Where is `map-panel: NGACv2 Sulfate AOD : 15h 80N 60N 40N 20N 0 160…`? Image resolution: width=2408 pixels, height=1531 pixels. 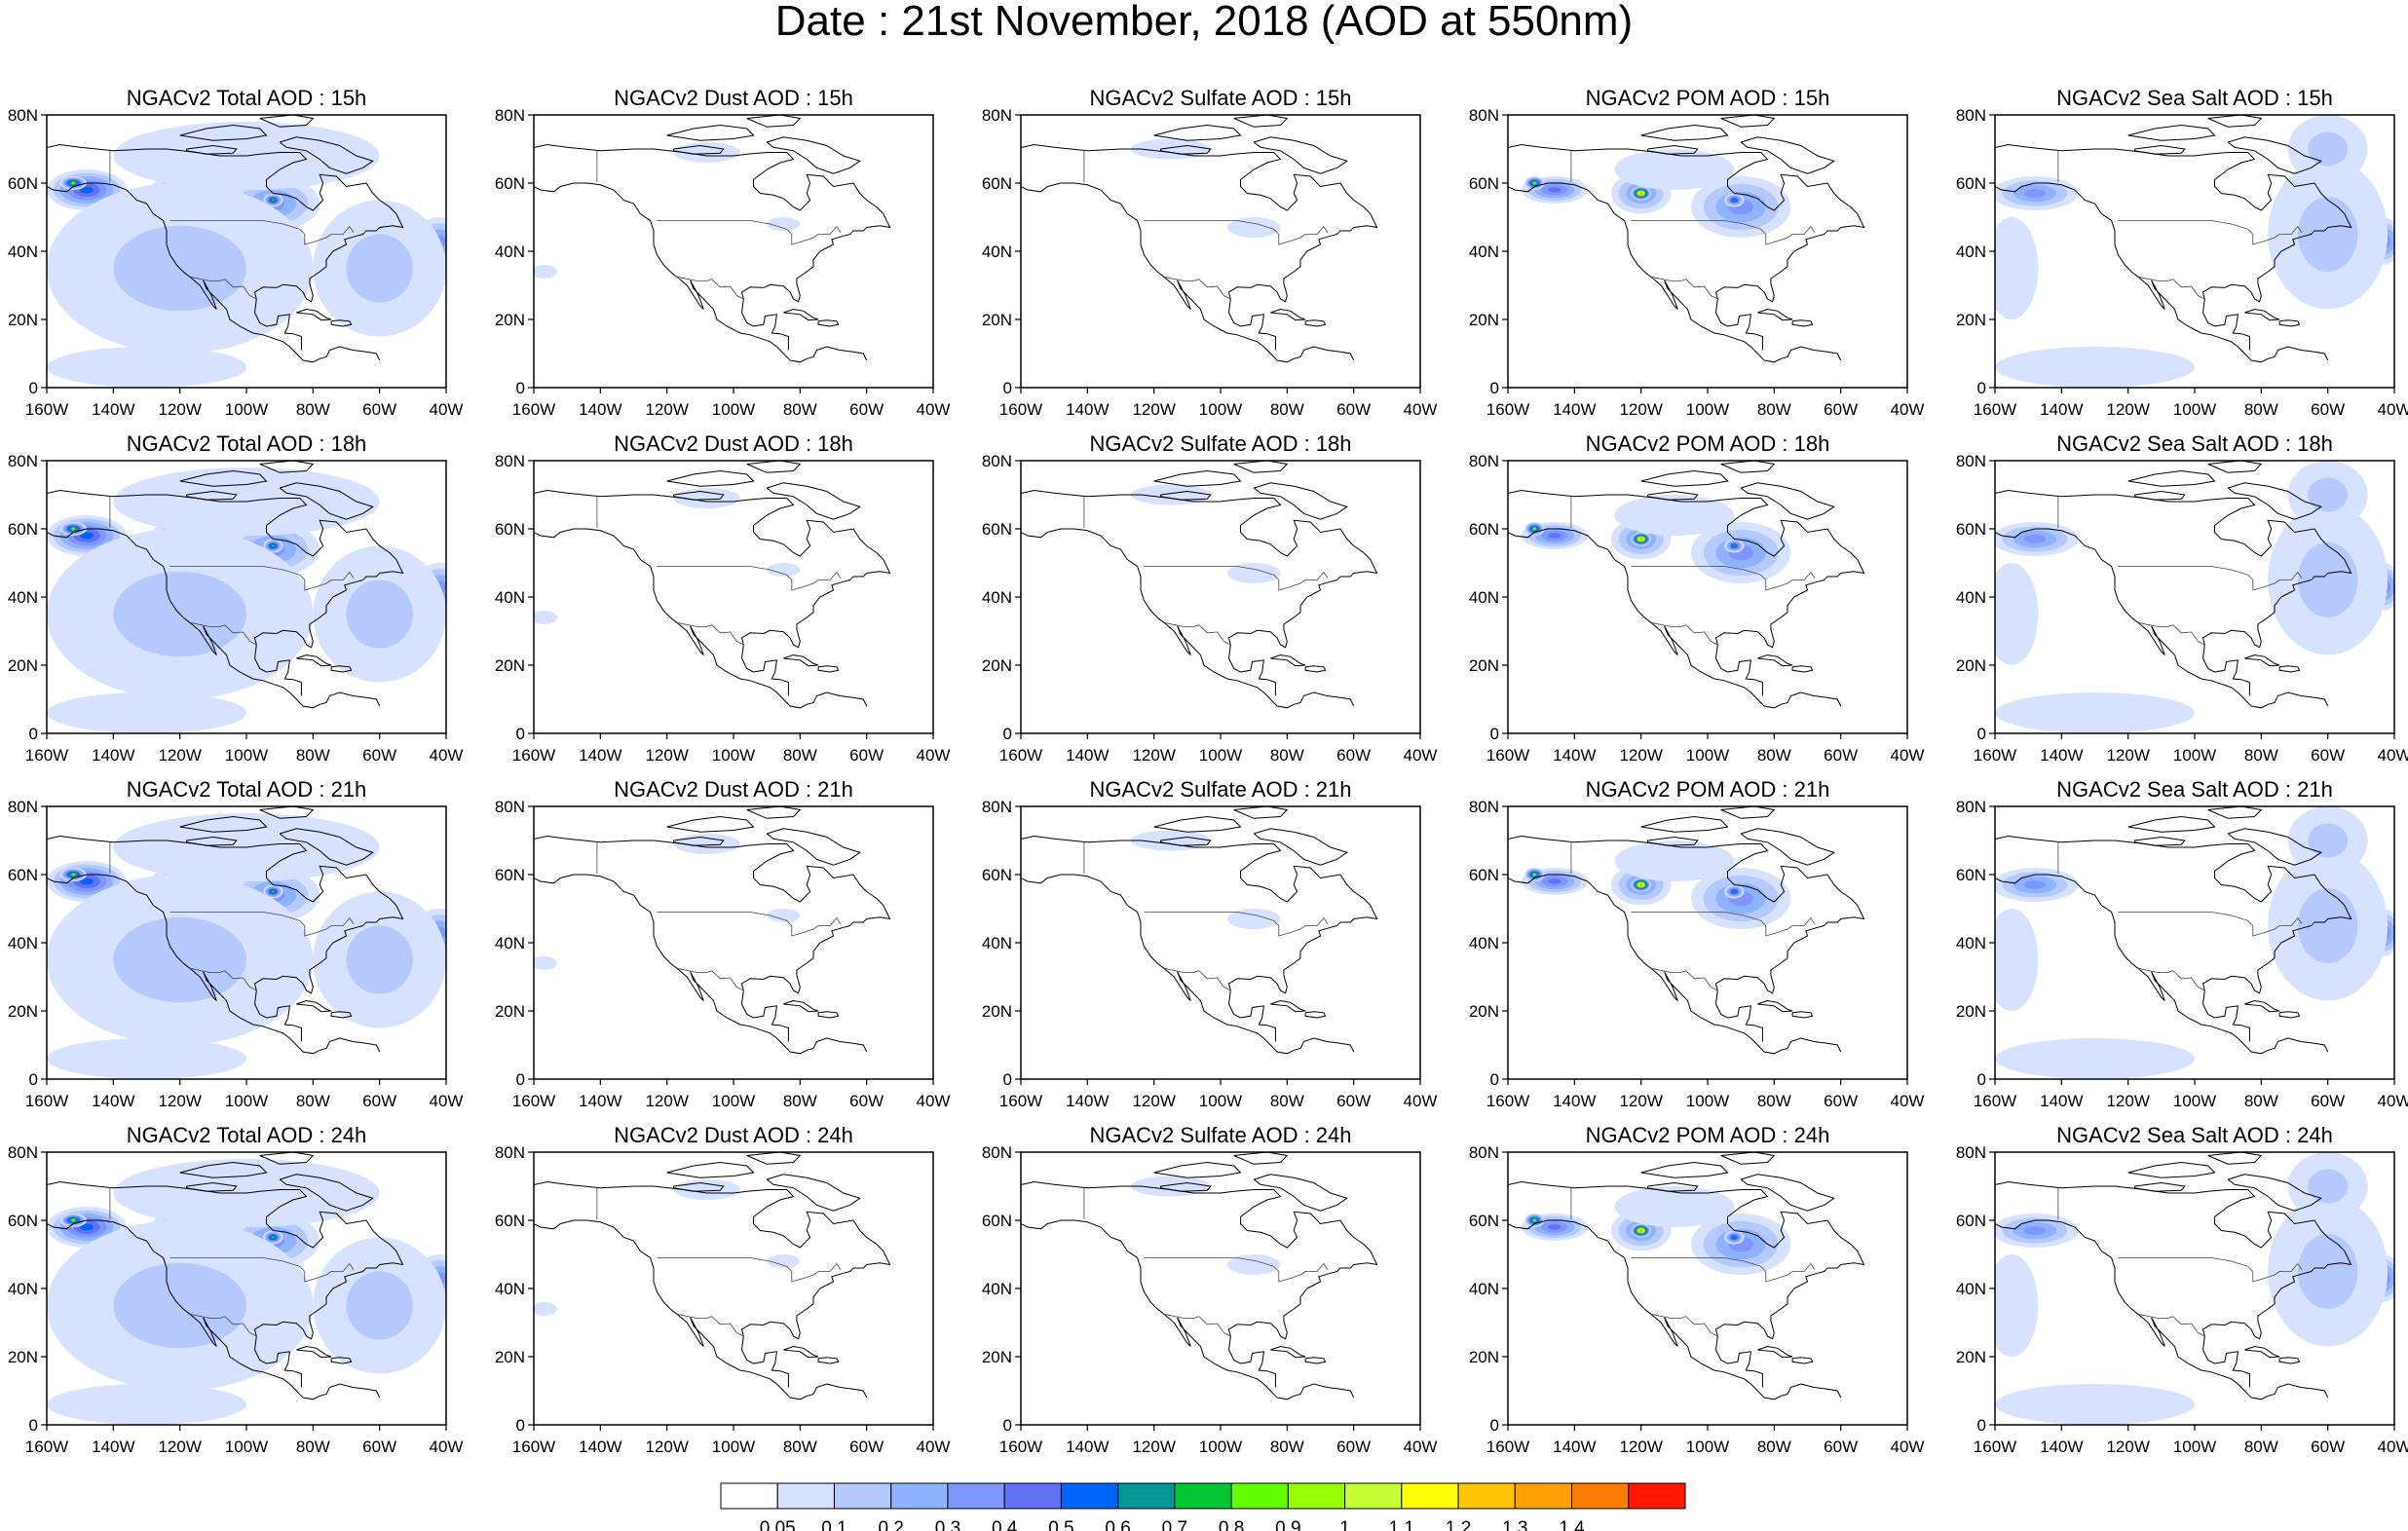 map-panel: NGACv2 Sulfate AOD : 15h 80N 60N 40N 20N 0 160… is located at coordinates (1210, 253).